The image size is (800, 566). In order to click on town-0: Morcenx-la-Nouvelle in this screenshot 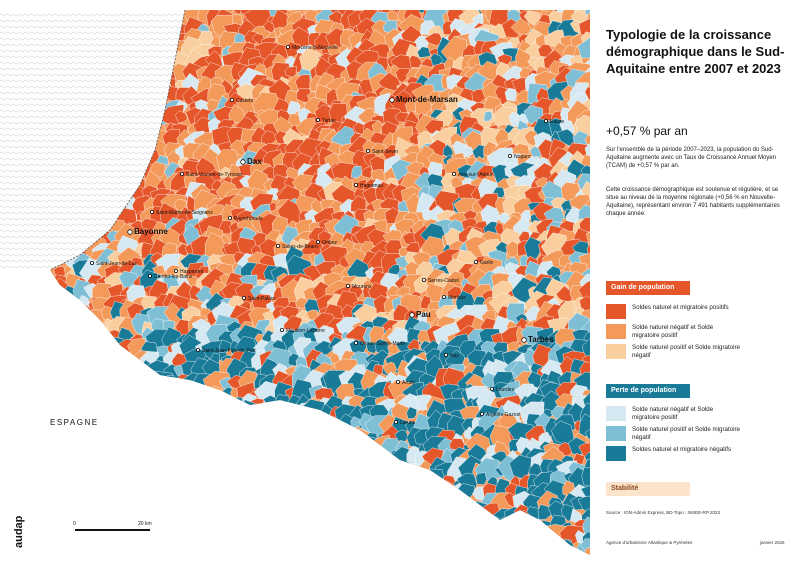, I will do `click(311, 48)`.